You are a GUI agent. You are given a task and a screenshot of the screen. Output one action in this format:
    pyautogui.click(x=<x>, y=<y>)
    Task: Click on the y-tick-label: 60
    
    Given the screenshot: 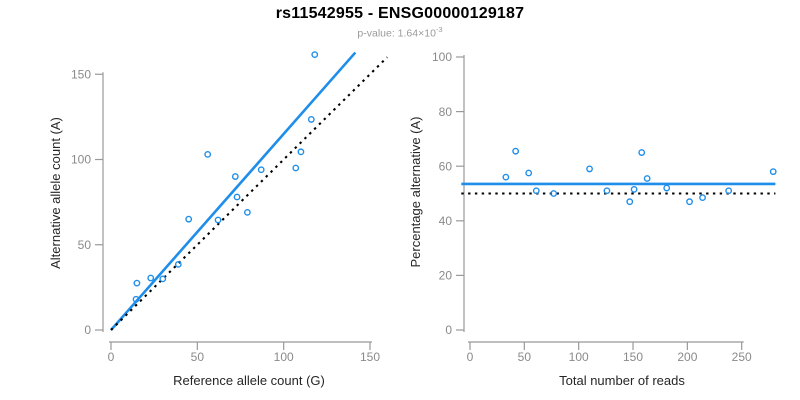 What is the action you would take?
    pyautogui.click(x=446, y=166)
    